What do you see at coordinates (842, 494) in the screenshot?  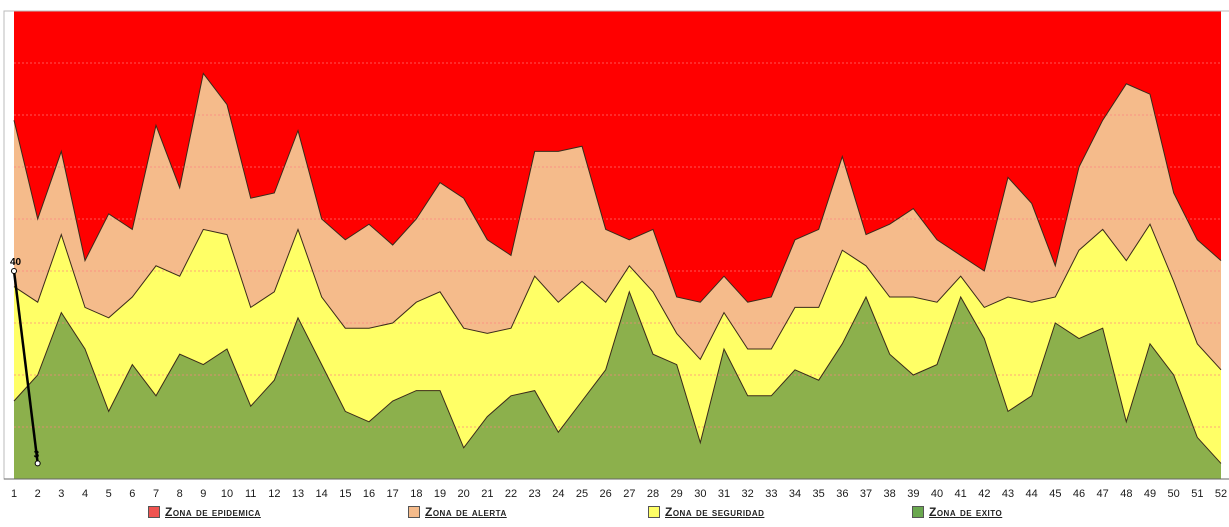 I see `x-tick-label: 36` at bounding box center [842, 494].